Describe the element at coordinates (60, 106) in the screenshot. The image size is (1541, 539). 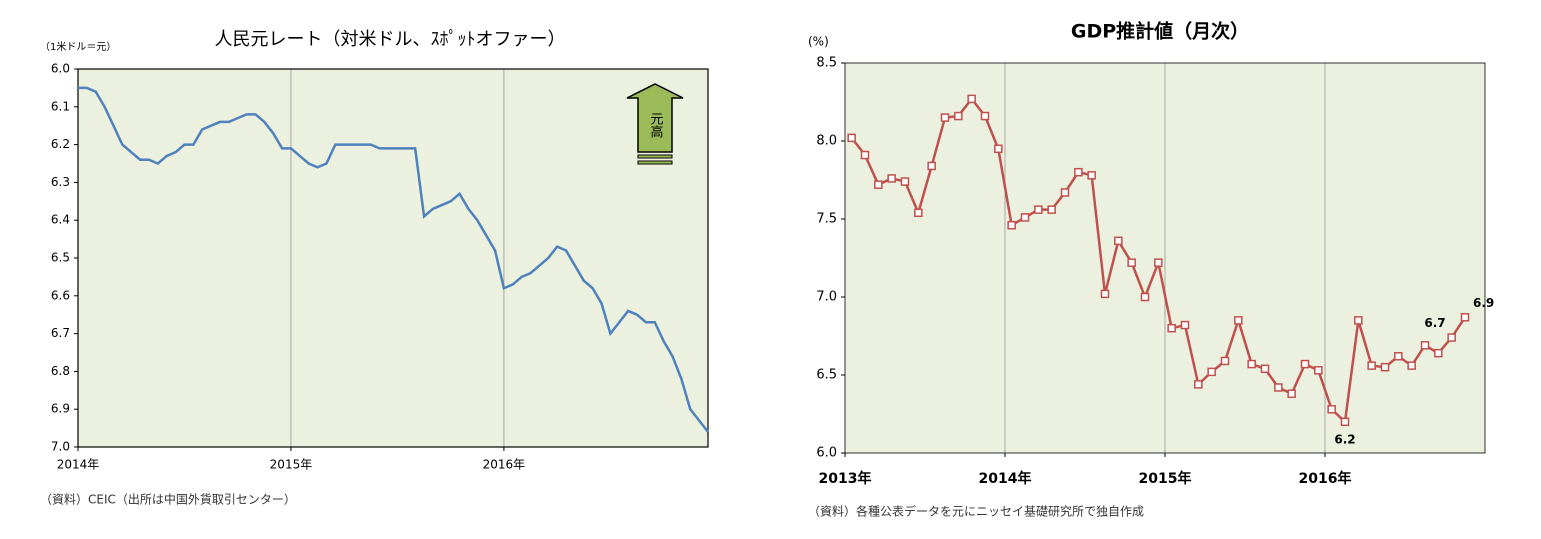
I see `y-tick-label: 6.1` at that location.